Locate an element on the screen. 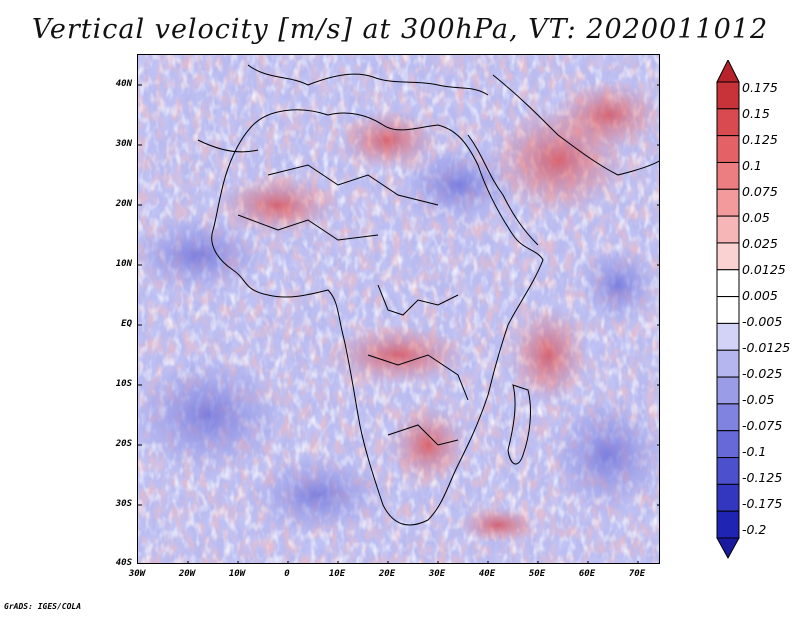 This screenshot has width=800, height=618. lon-label-0: 0 is located at coordinates (287, 574).